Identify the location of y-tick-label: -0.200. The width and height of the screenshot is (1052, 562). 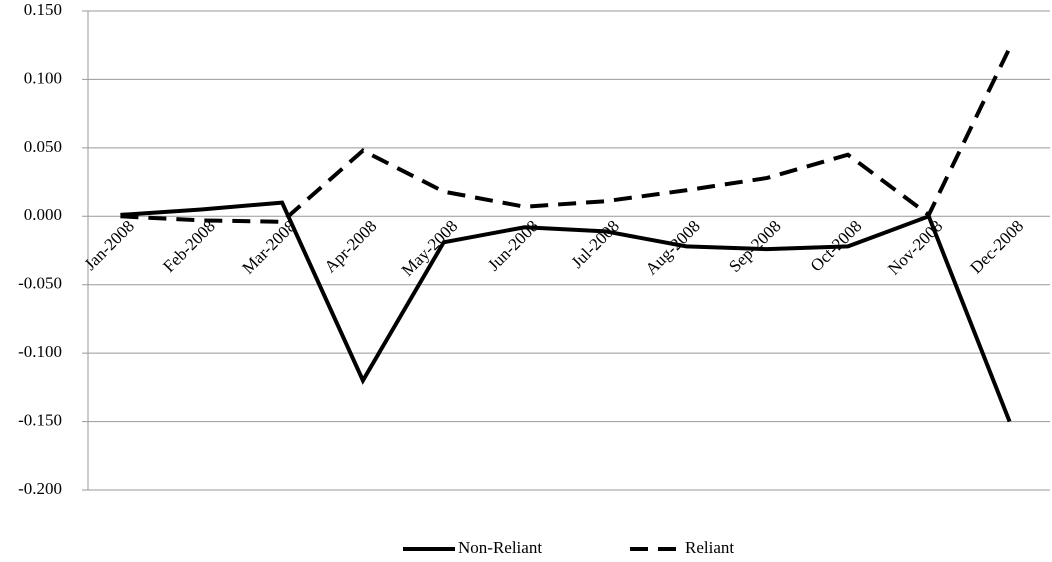
(40, 488).